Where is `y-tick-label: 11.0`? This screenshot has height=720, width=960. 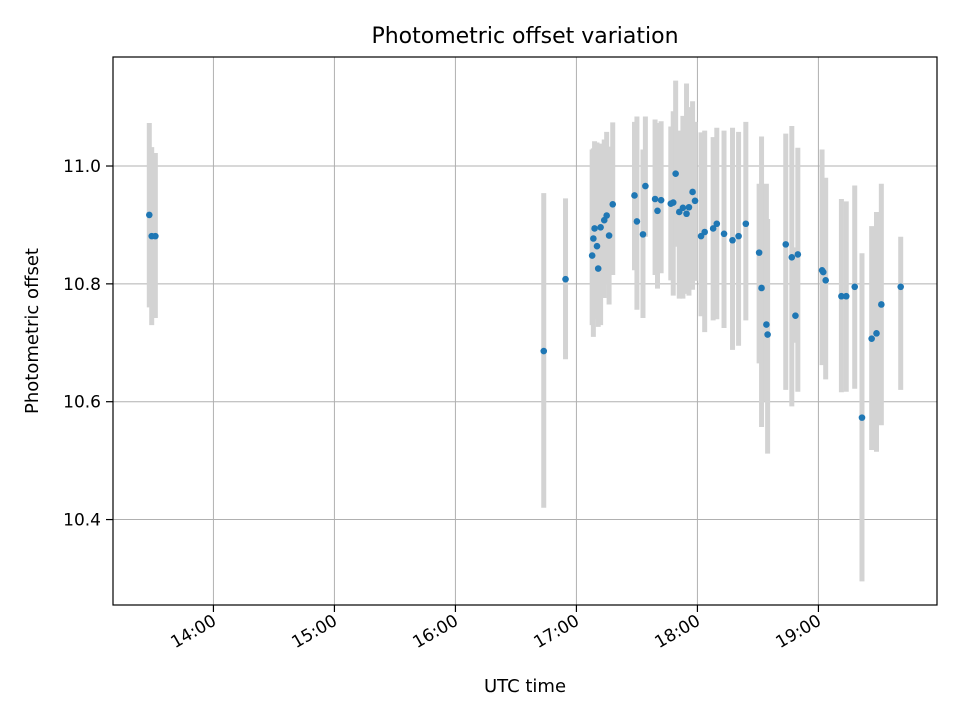 y-tick-label: 11.0 is located at coordinates (82, 167).